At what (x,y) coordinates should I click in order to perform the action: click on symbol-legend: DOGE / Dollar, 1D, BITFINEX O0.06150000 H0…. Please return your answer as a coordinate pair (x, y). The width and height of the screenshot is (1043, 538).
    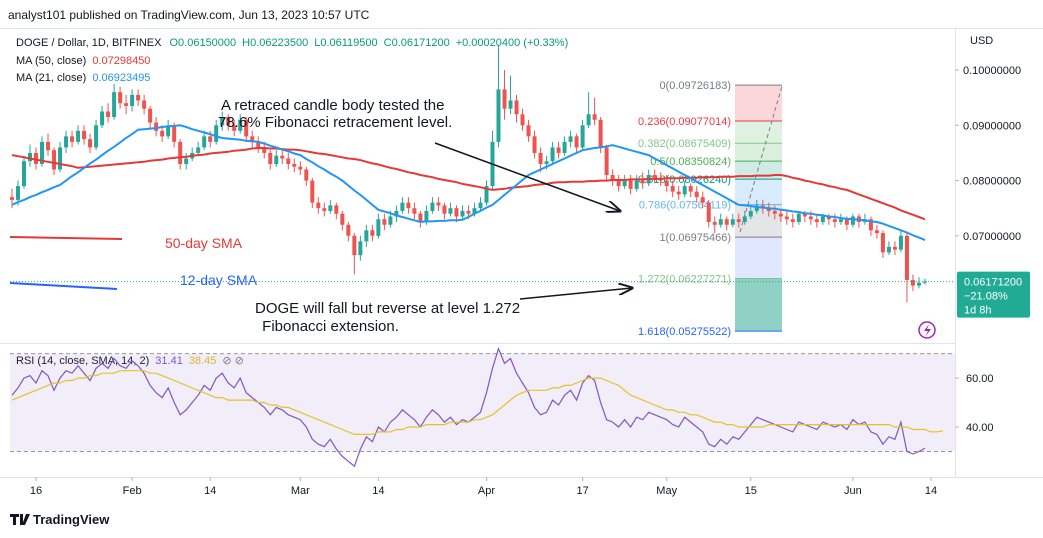
    Looking at the image, I should click on (292, 43).